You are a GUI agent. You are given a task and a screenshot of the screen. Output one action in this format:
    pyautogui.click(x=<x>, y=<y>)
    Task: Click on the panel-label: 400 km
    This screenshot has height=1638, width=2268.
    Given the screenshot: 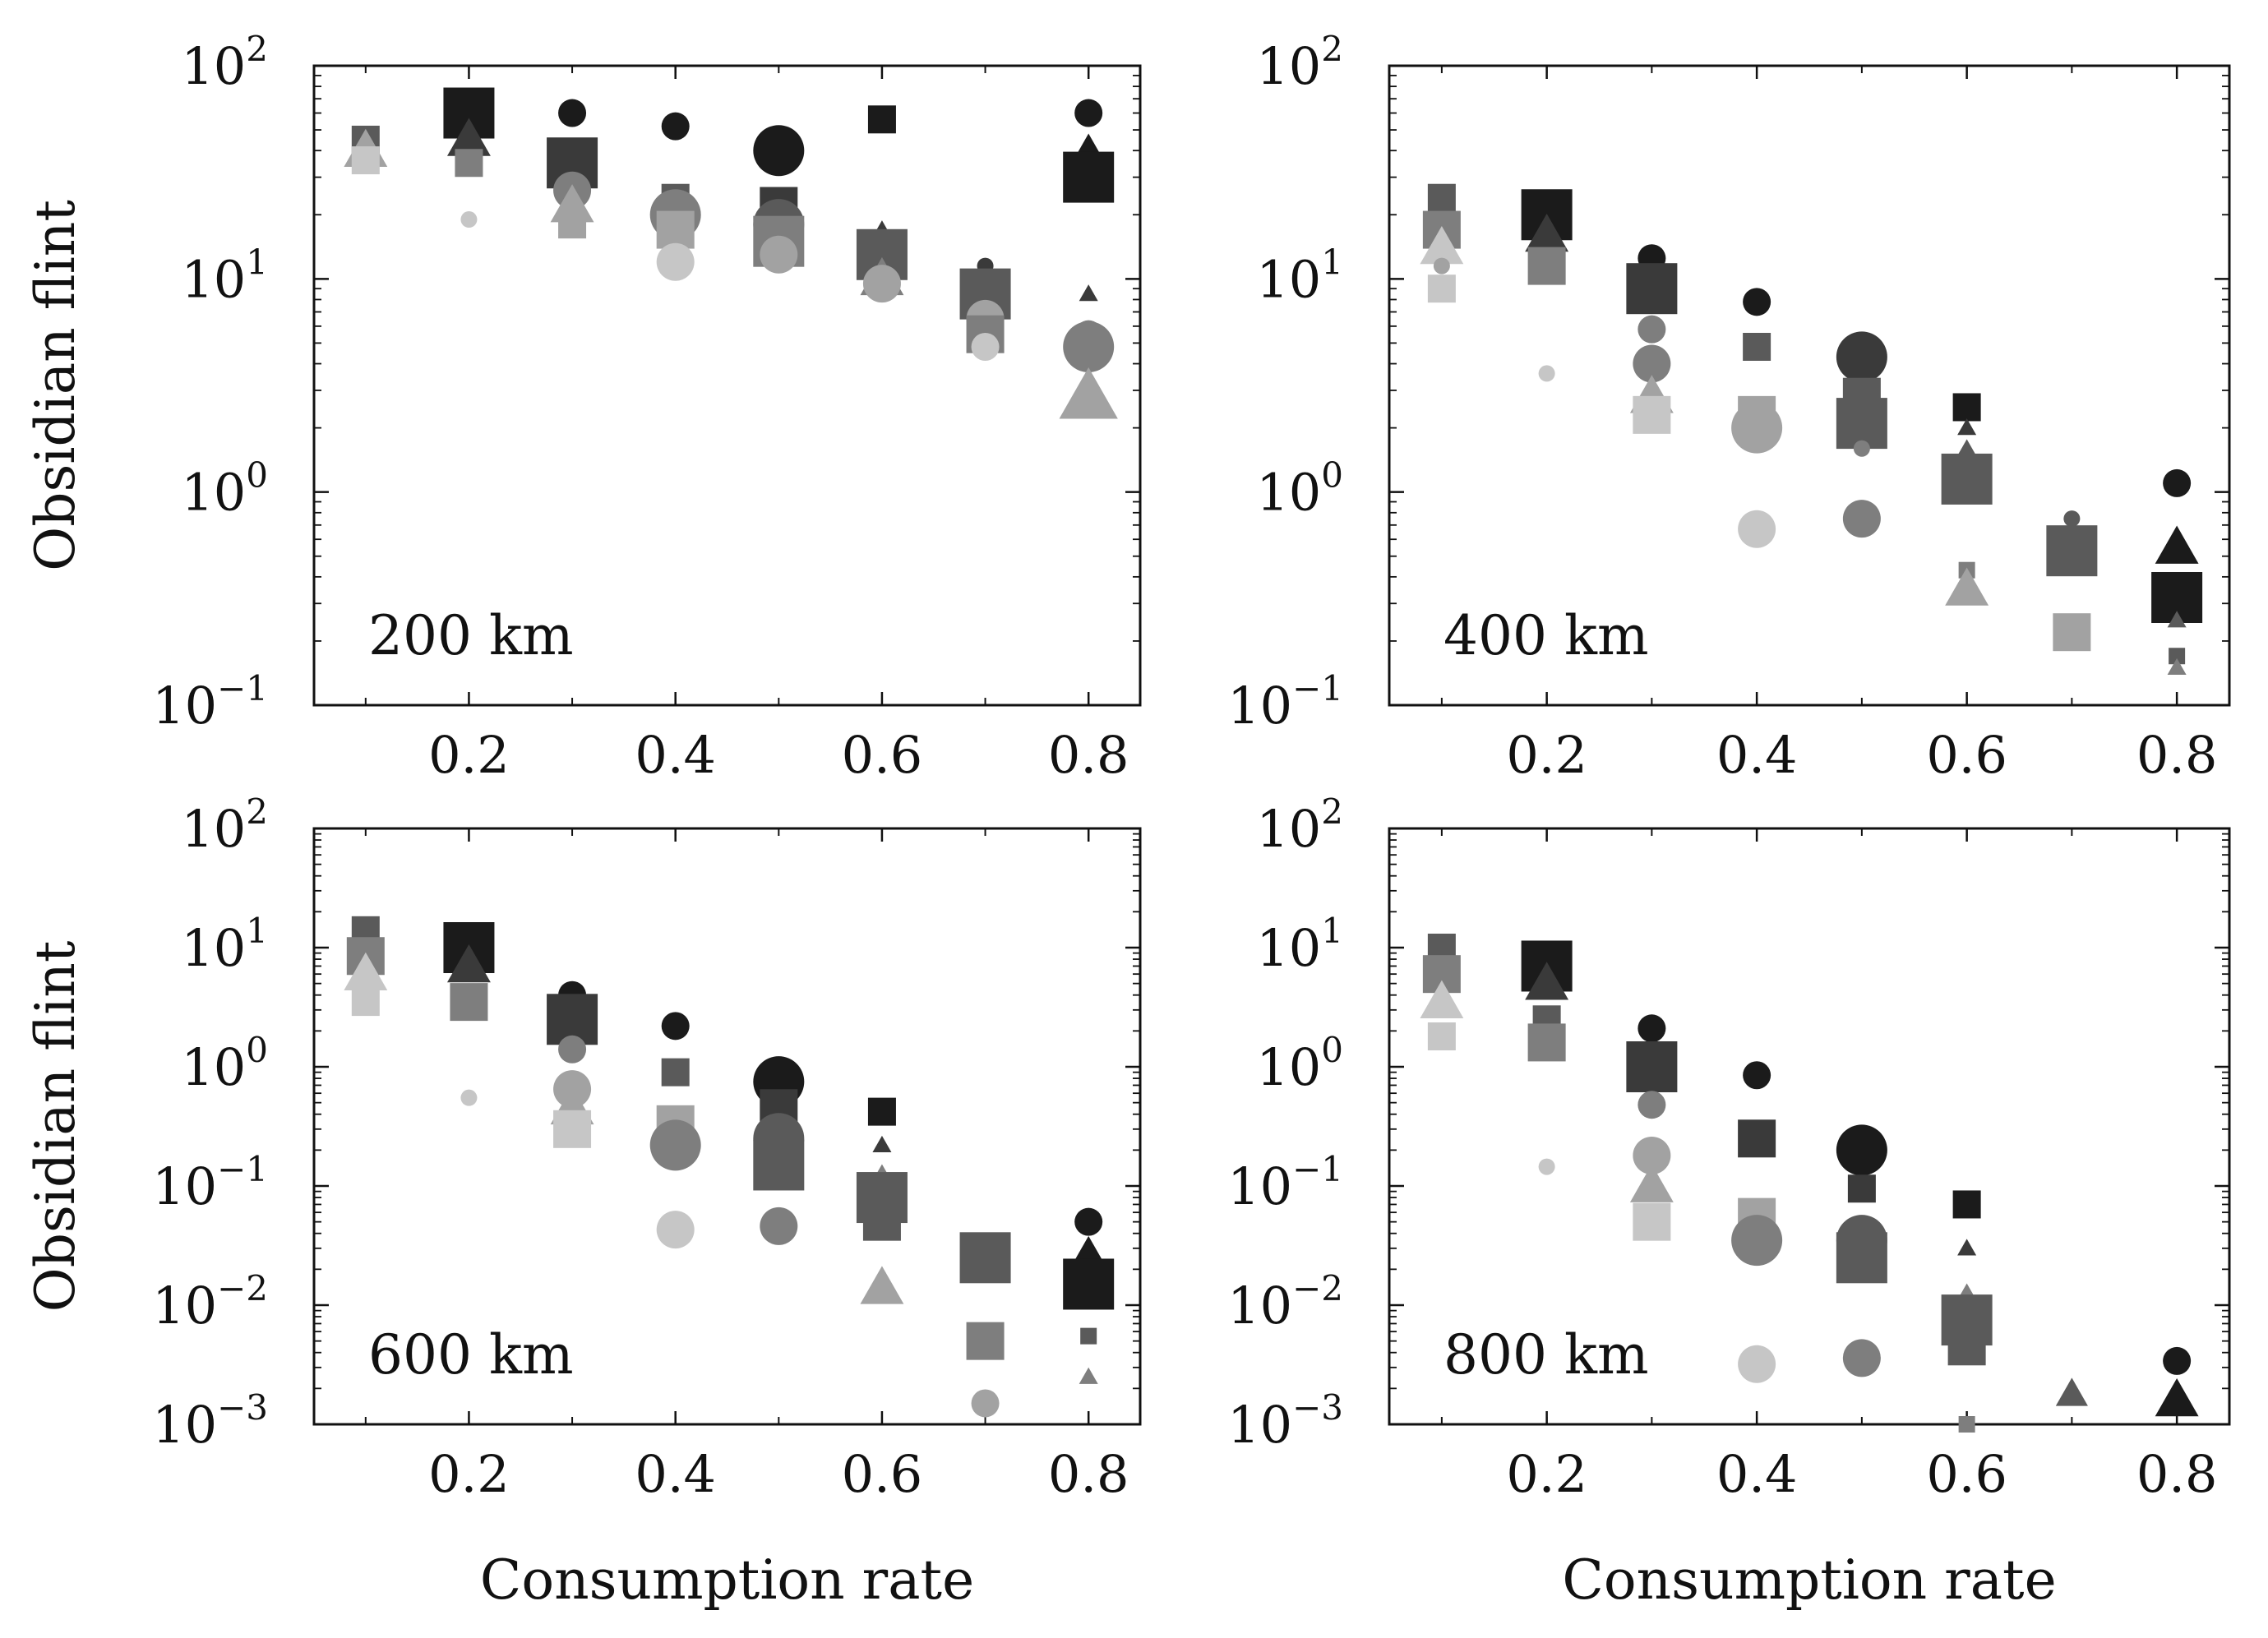 What is the action you would take?
    pyautogui.click(x=1546, y=635)
    